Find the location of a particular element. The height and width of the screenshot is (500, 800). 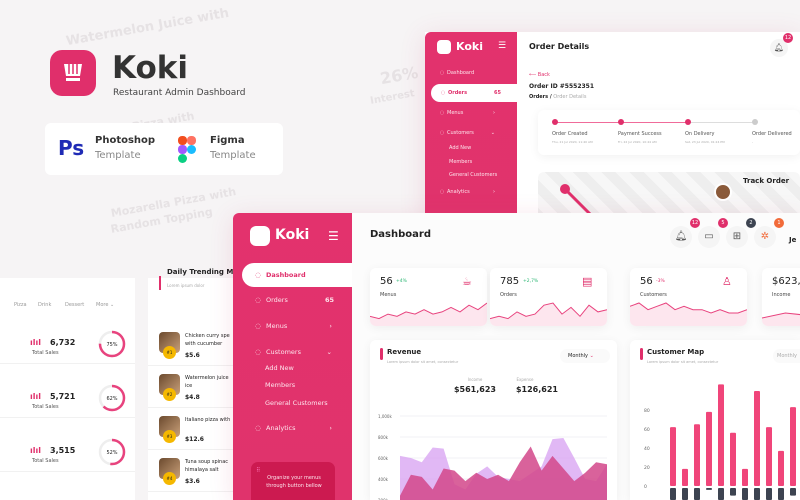

expense-label: Expense is located at coordinates (525, 379).